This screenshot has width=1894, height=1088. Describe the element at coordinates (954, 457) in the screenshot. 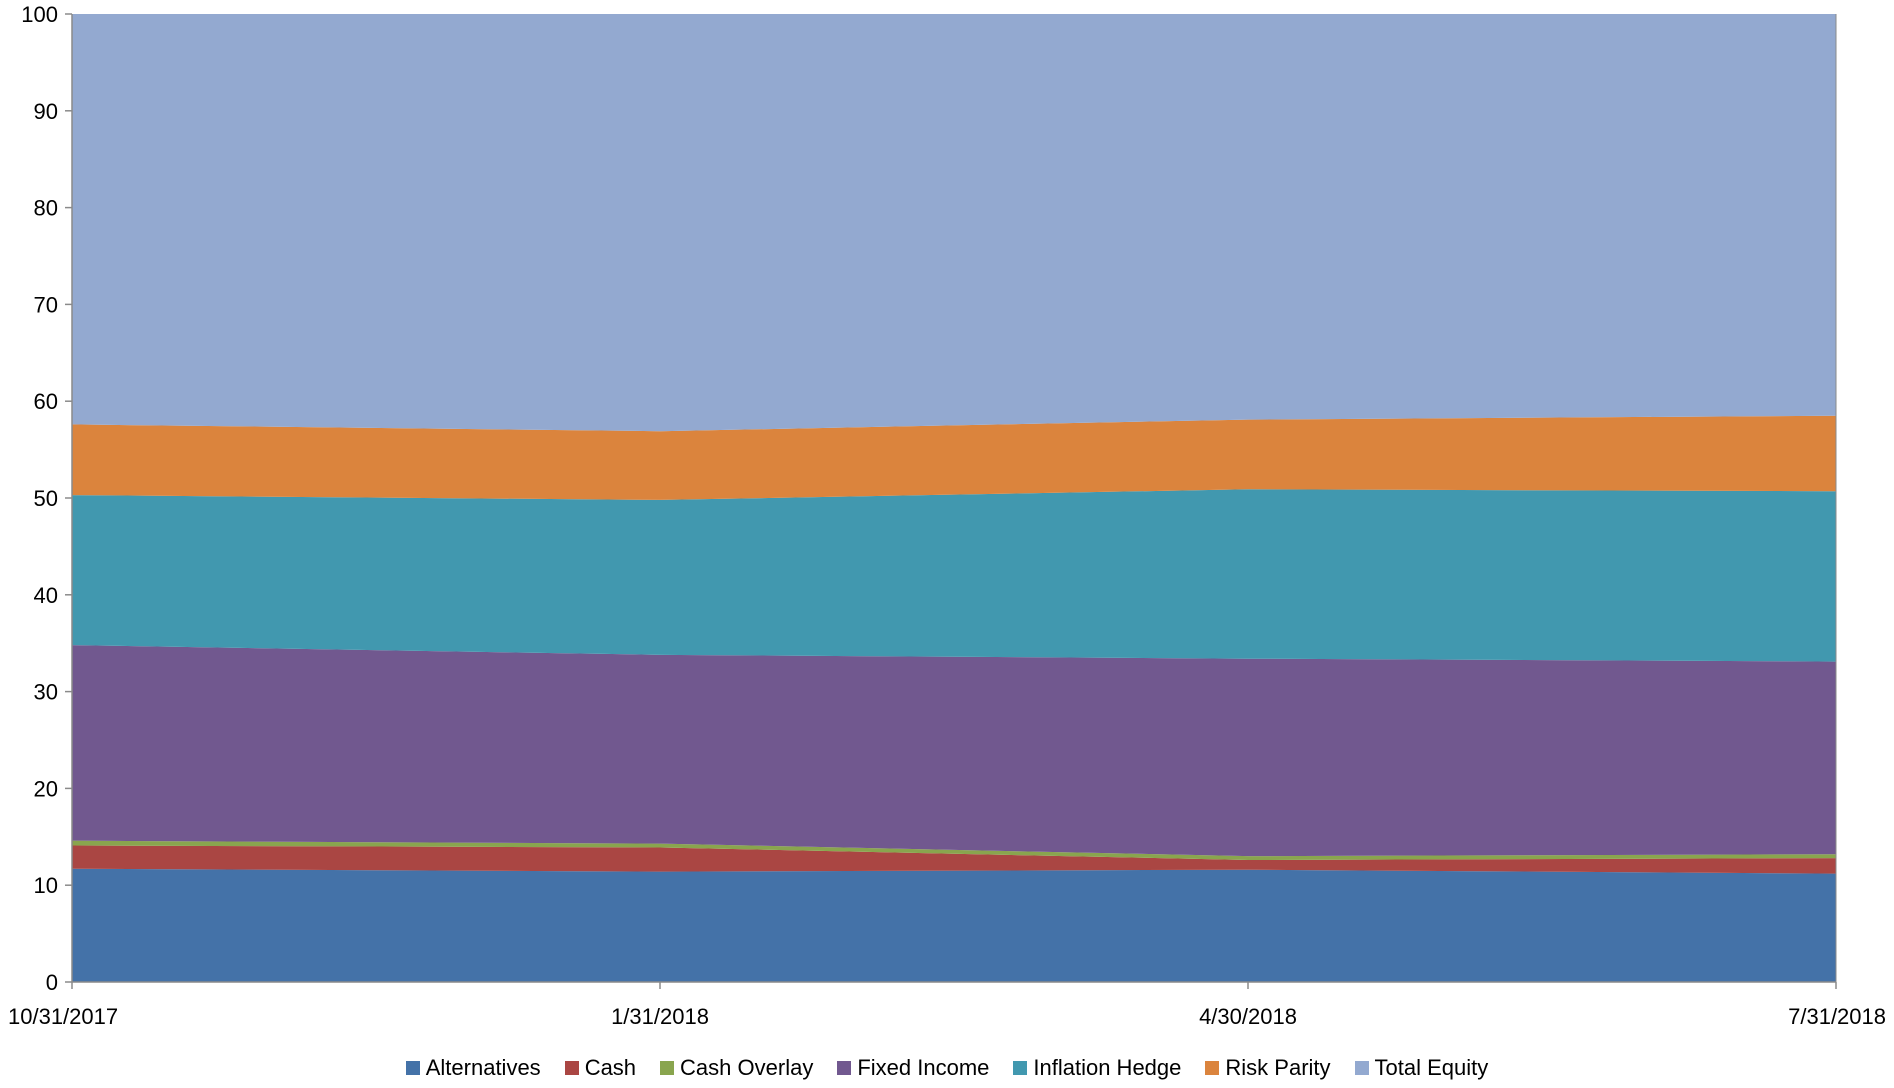

I see `area-risk-parity` at that location.